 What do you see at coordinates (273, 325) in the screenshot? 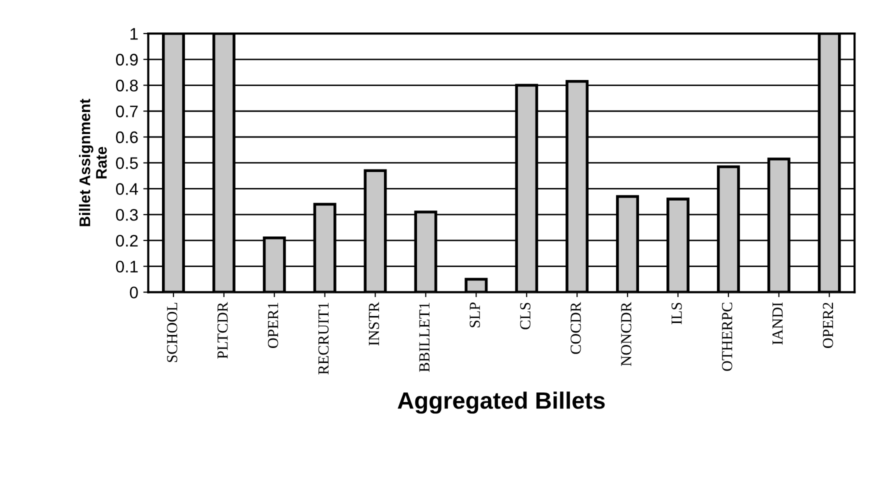
I see `x-tick-label: OPER1` at bounding box center [273, 325].